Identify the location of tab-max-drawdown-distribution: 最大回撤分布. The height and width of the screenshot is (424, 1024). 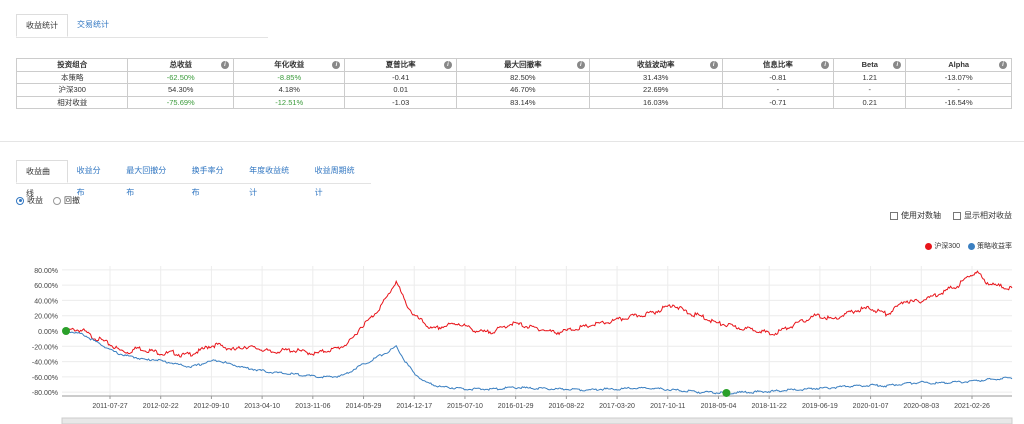
(146, 181).